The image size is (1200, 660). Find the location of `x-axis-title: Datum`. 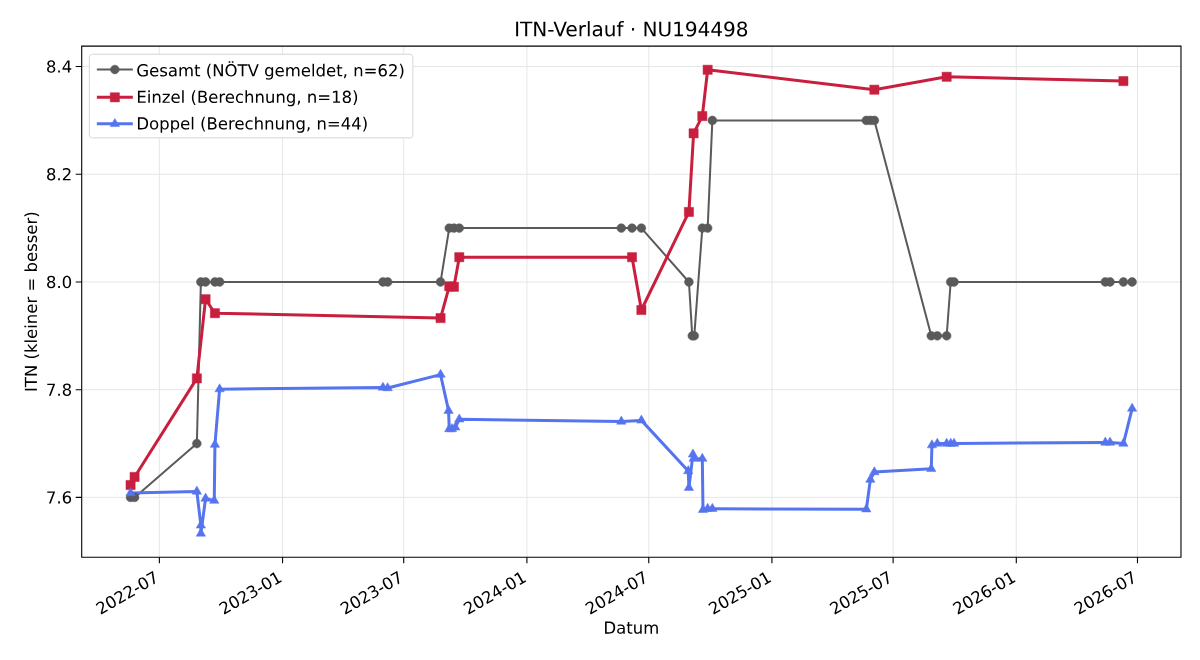

x-axis-title: Datum is located at coordinates (631, 627).